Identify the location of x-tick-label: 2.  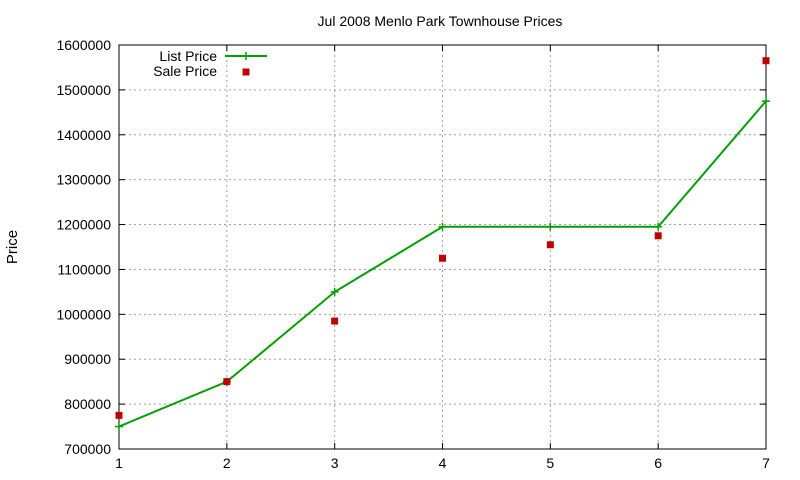
(227, 463).